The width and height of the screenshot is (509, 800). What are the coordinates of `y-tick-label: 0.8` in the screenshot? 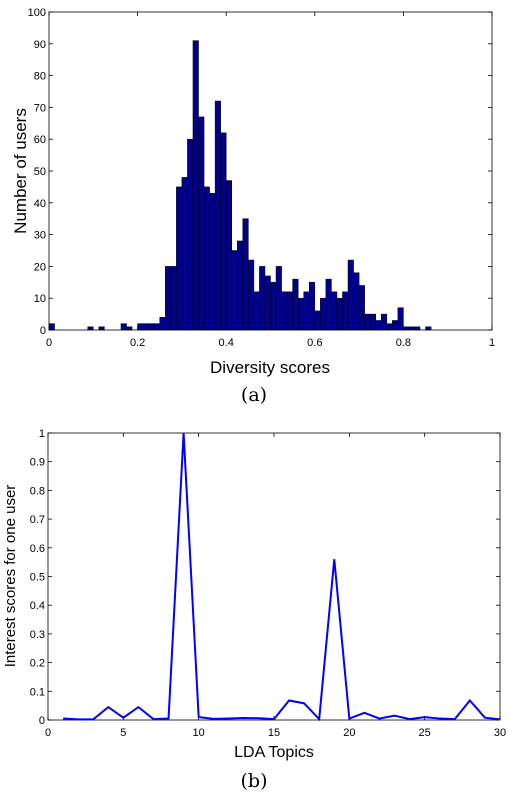 It's located at (37, 491).